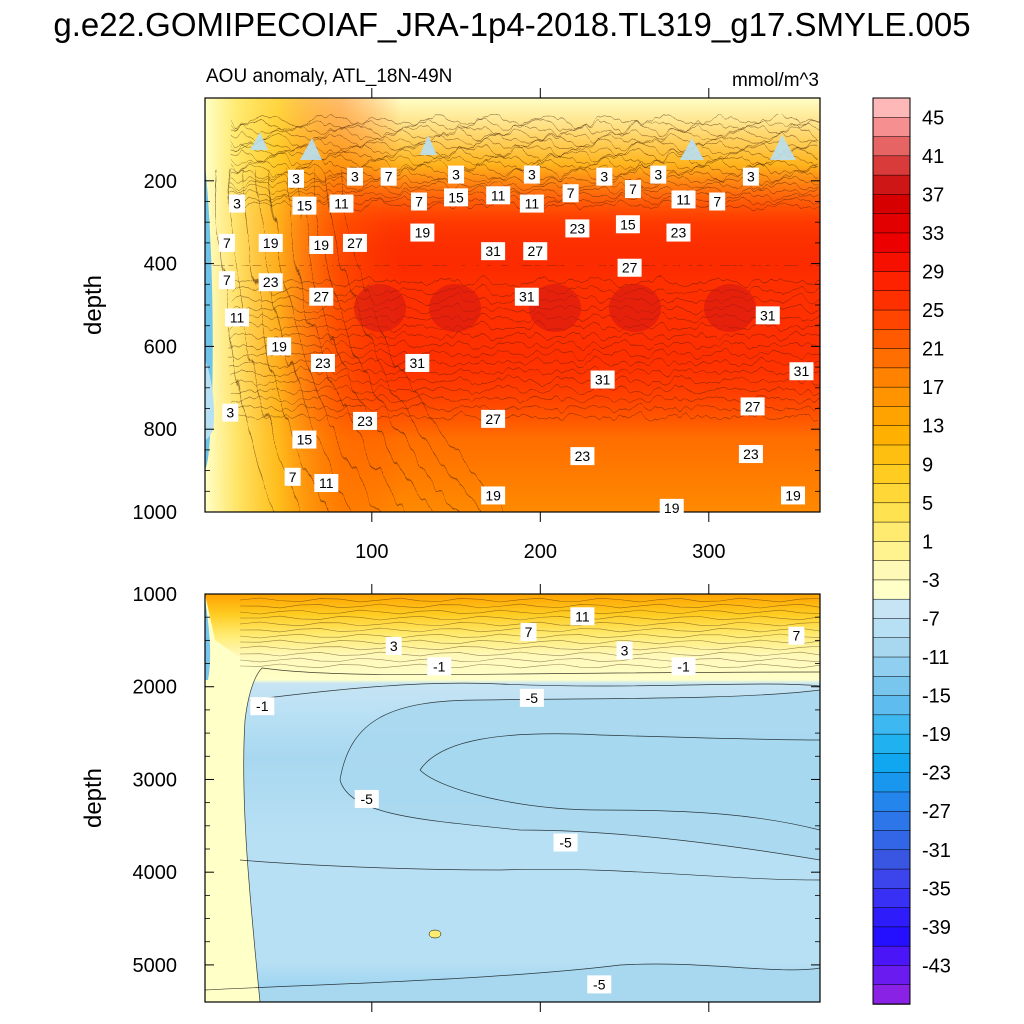 Image resolution: width=1024 pixels, height=1024 pixels. I want to click on contour-label-text: 19, so click(321, 245).